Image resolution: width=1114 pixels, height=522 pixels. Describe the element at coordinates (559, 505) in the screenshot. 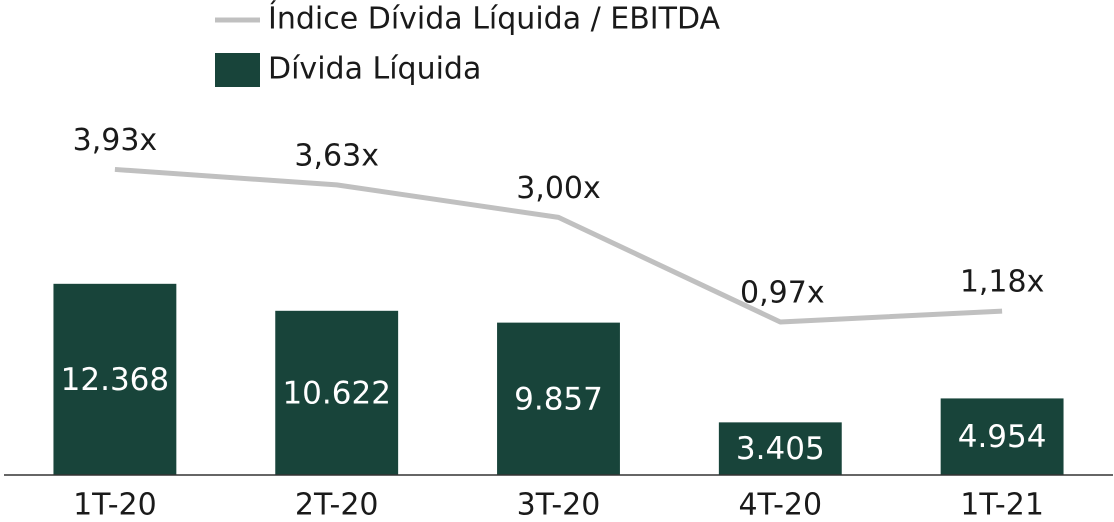

I see `x-tick-label: 3T-20` at that location.